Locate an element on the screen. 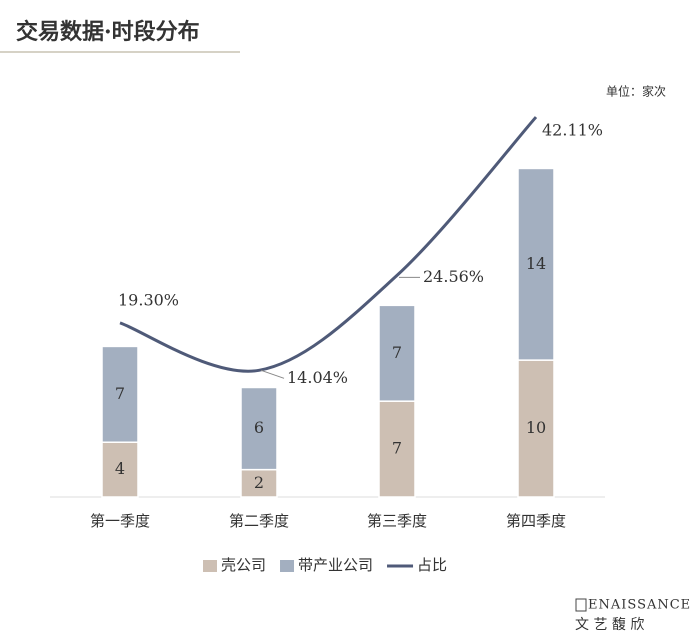 The image size is (700, 642). line-value-label: 42.11% is located at coordinates (572, 130).